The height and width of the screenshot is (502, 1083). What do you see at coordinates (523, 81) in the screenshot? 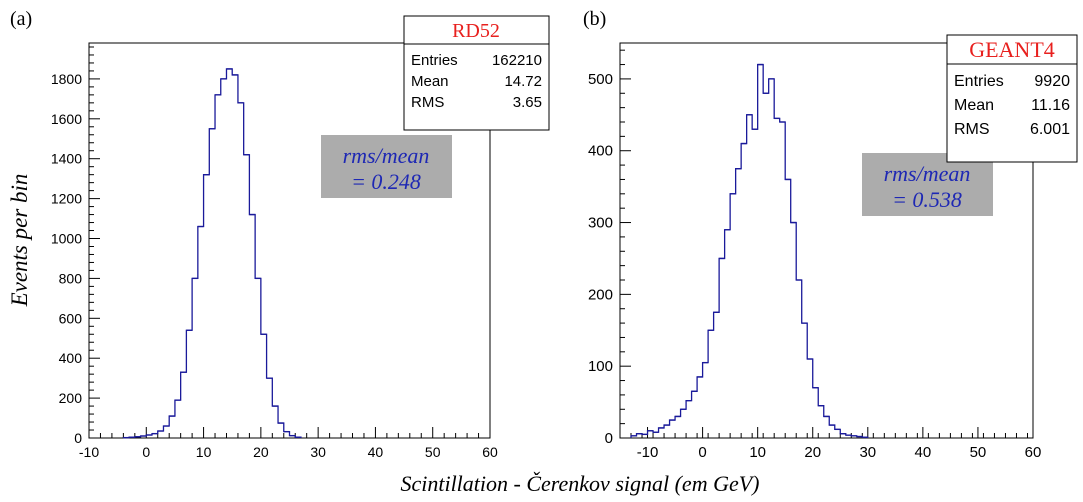
I see `stats-value-mean-a: 14.72` at bounding box center [523, 81].